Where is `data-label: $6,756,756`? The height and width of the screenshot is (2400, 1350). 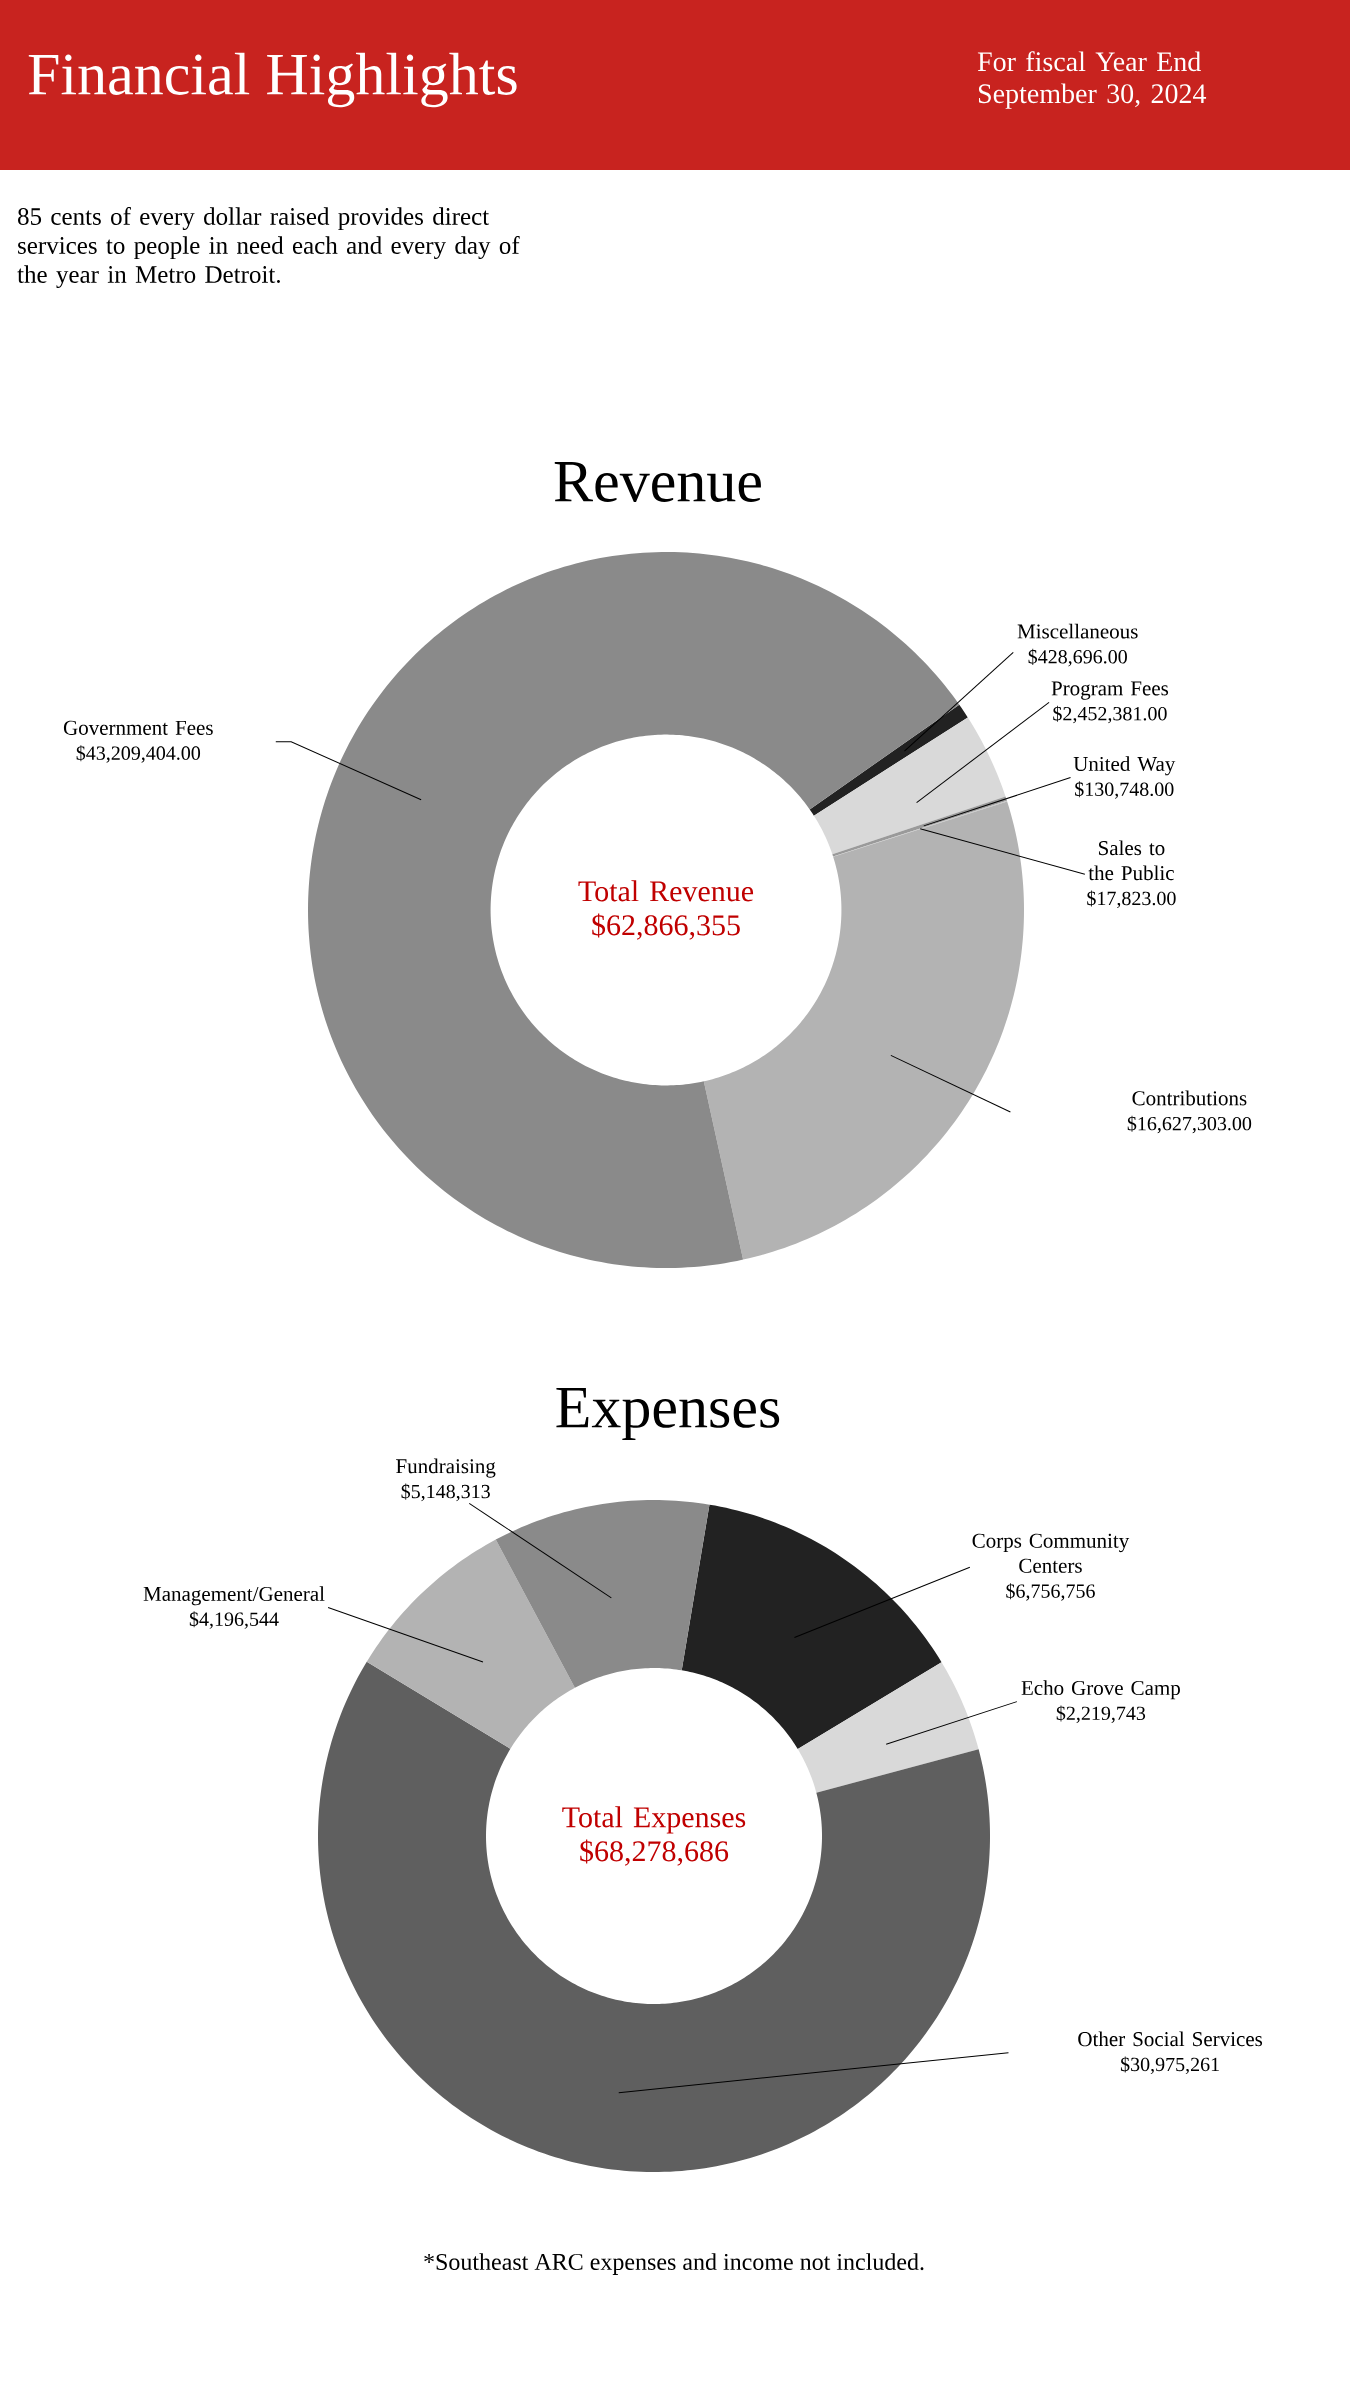 data-label: $6,756,756 is located at coordinates (1050, 1592).